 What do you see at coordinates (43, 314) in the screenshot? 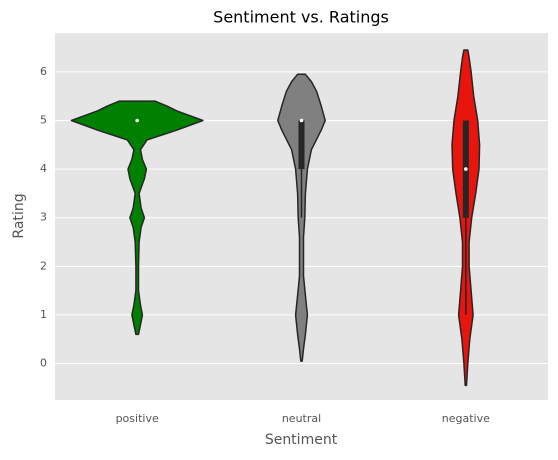
I see `y-tick-label: 1` at bounding box center [43, 314].